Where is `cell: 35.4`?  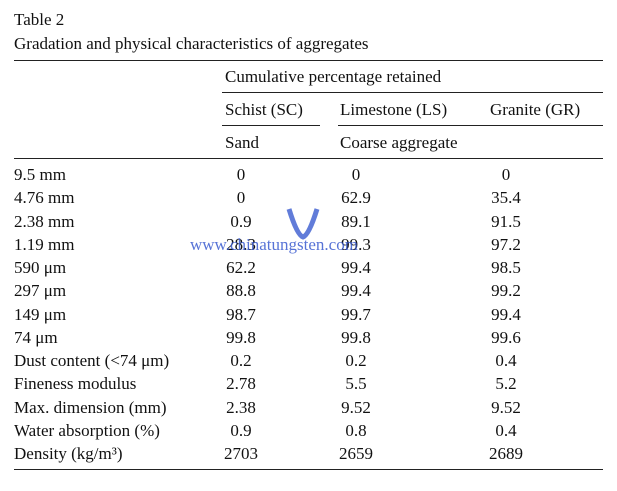
cell: 35.4 is located at coordinates (506, 198).